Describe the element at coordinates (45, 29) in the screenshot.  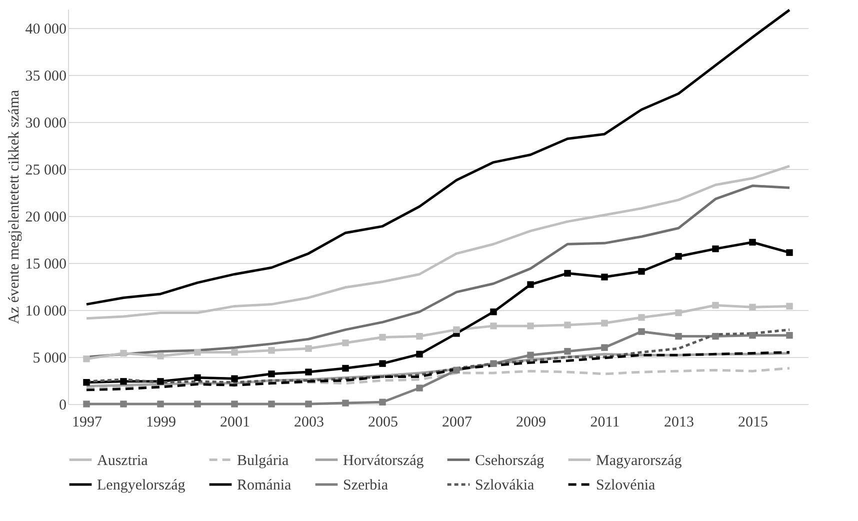
I see `y-tick-label: 40 000` at that location.